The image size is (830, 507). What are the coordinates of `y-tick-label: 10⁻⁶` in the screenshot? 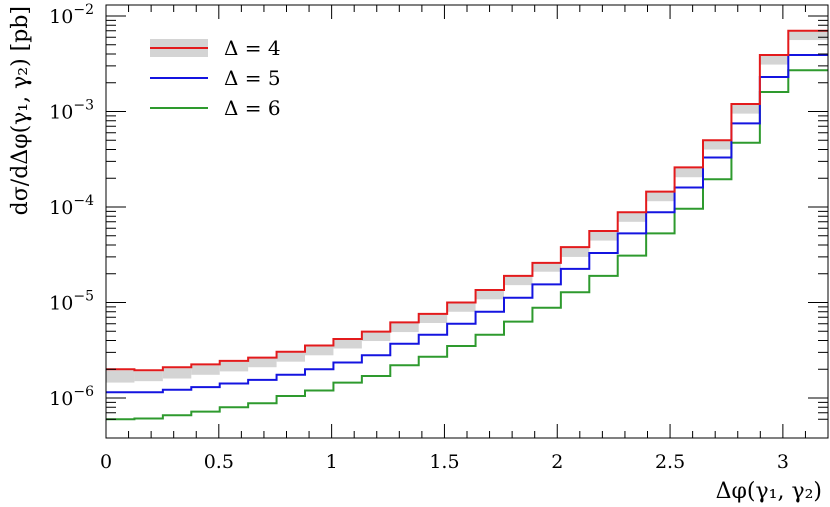 It's located at (71, 397).